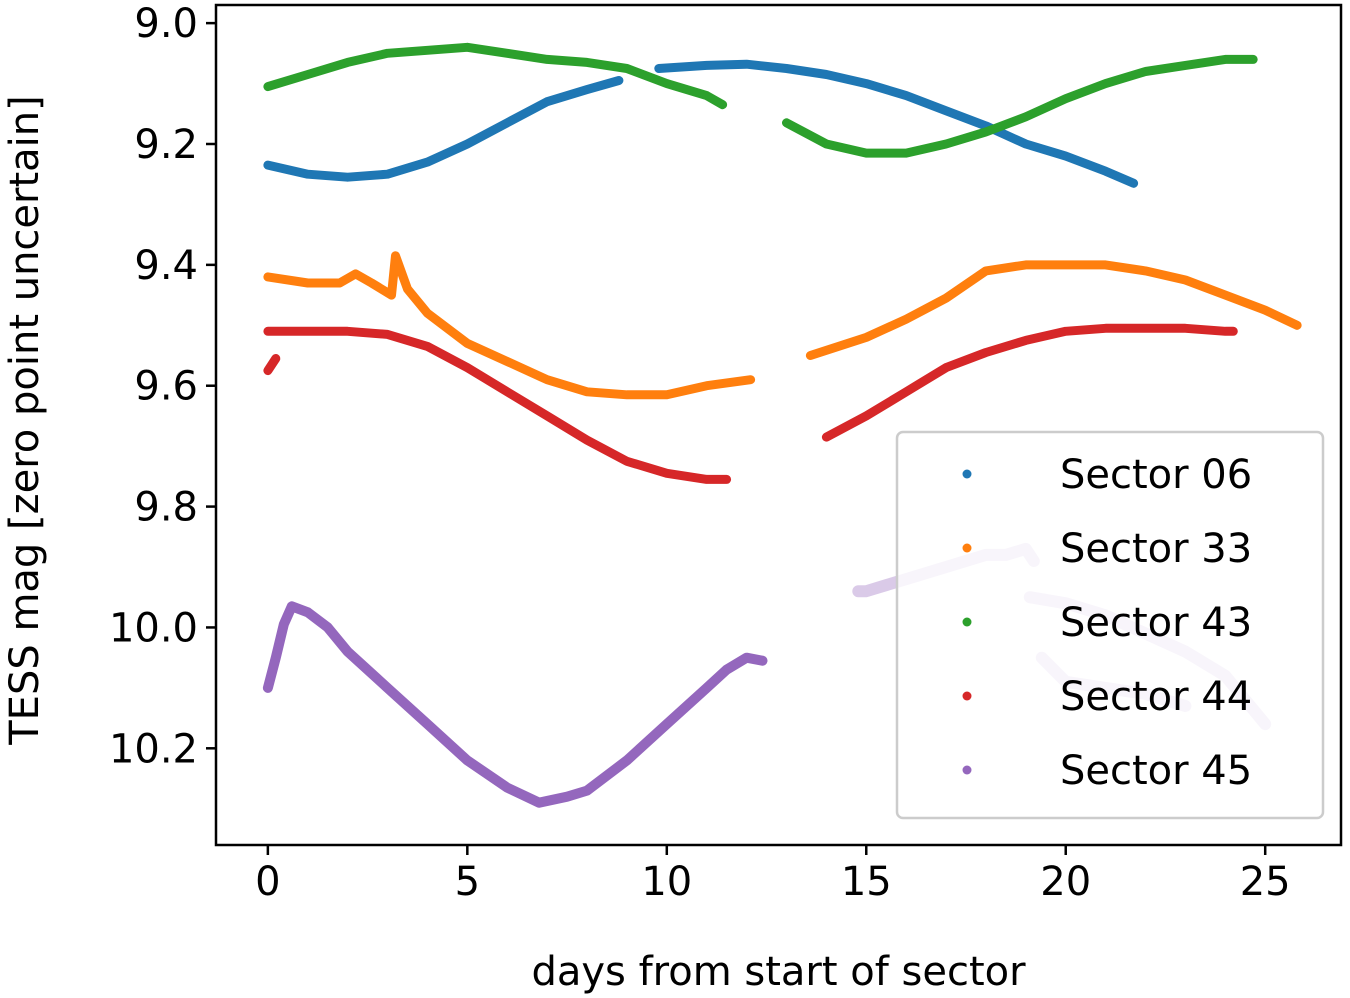 The image size is (1350, 998). I want to click on legend-entry-label: Sector 33, so click(1156, 549).